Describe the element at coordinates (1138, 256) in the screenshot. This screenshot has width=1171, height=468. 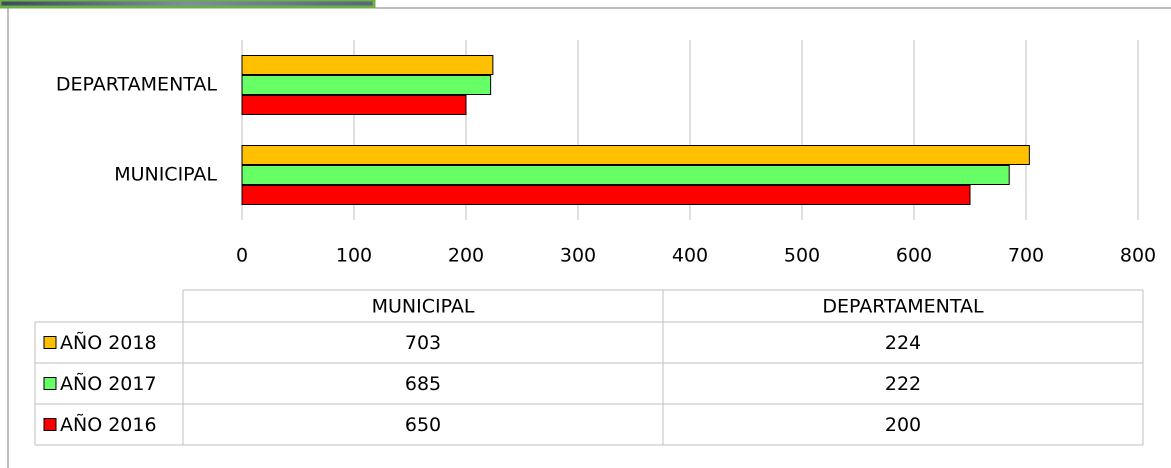
I see `x-tick-label: 800` at that location.